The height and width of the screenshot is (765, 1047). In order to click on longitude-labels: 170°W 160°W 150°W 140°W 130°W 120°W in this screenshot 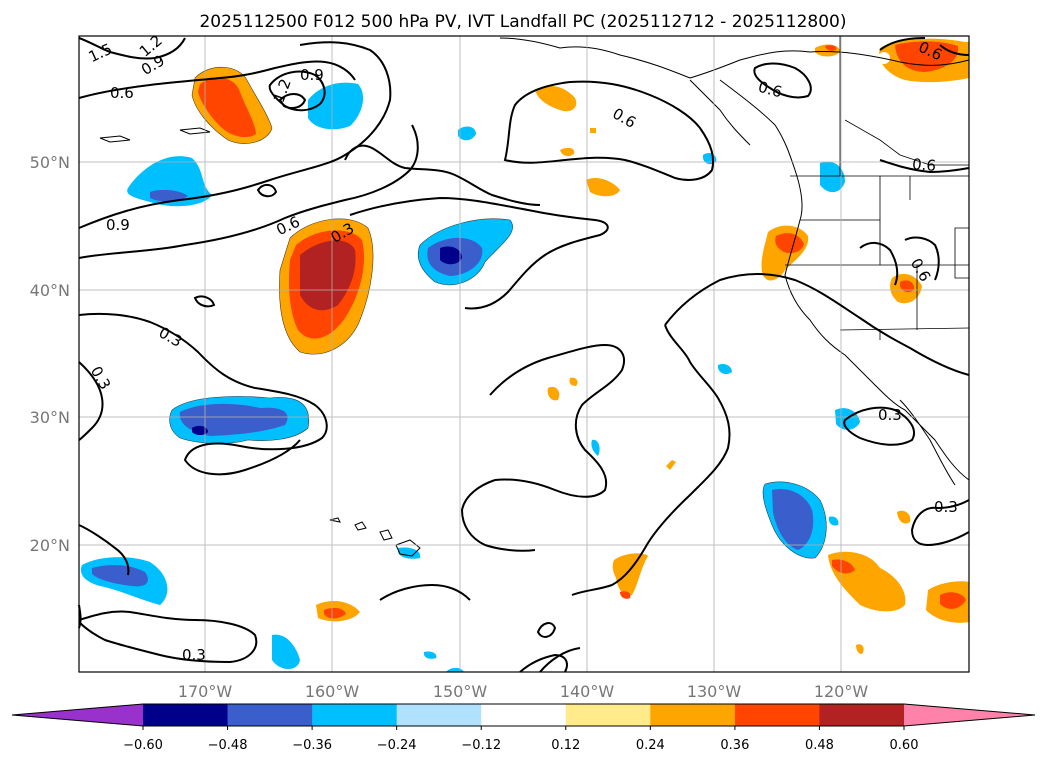, I will do `click(523, 691)`.